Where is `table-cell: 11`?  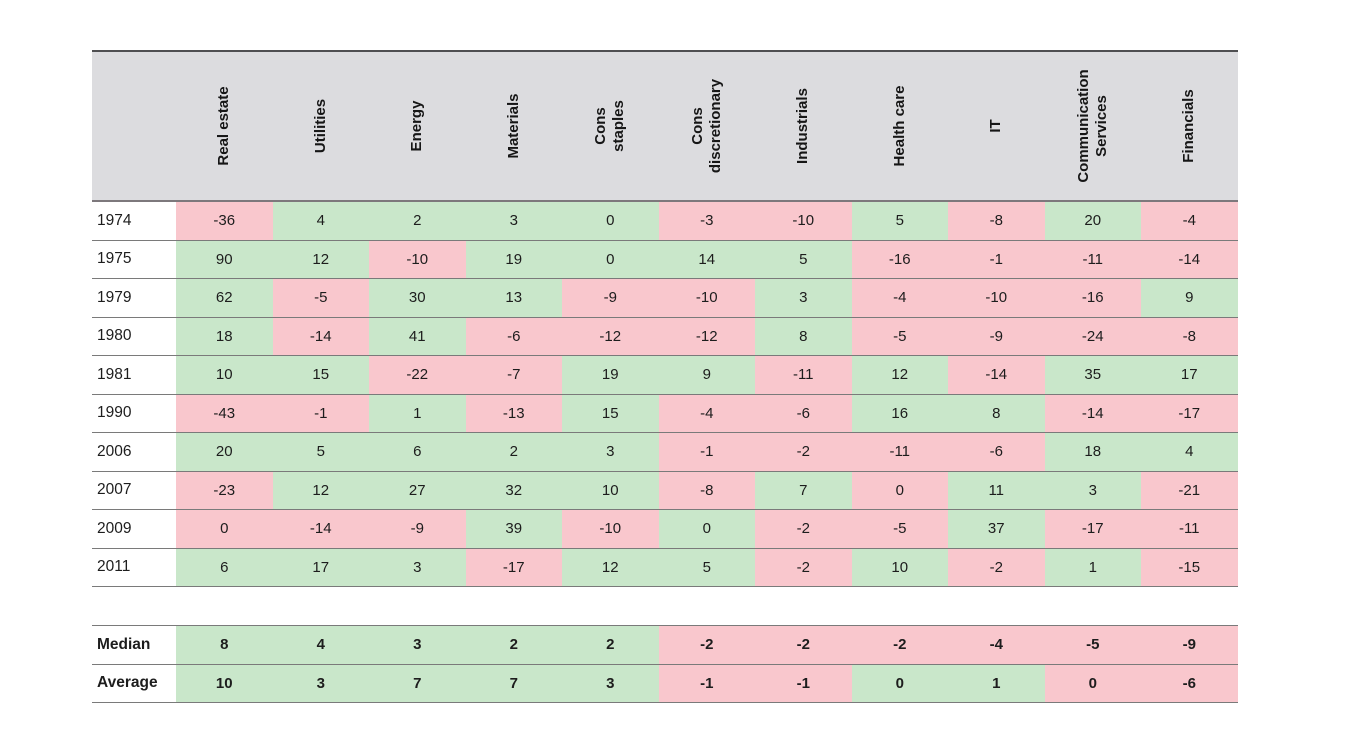
table-cell: 11 is located at coordinates (996, 490).